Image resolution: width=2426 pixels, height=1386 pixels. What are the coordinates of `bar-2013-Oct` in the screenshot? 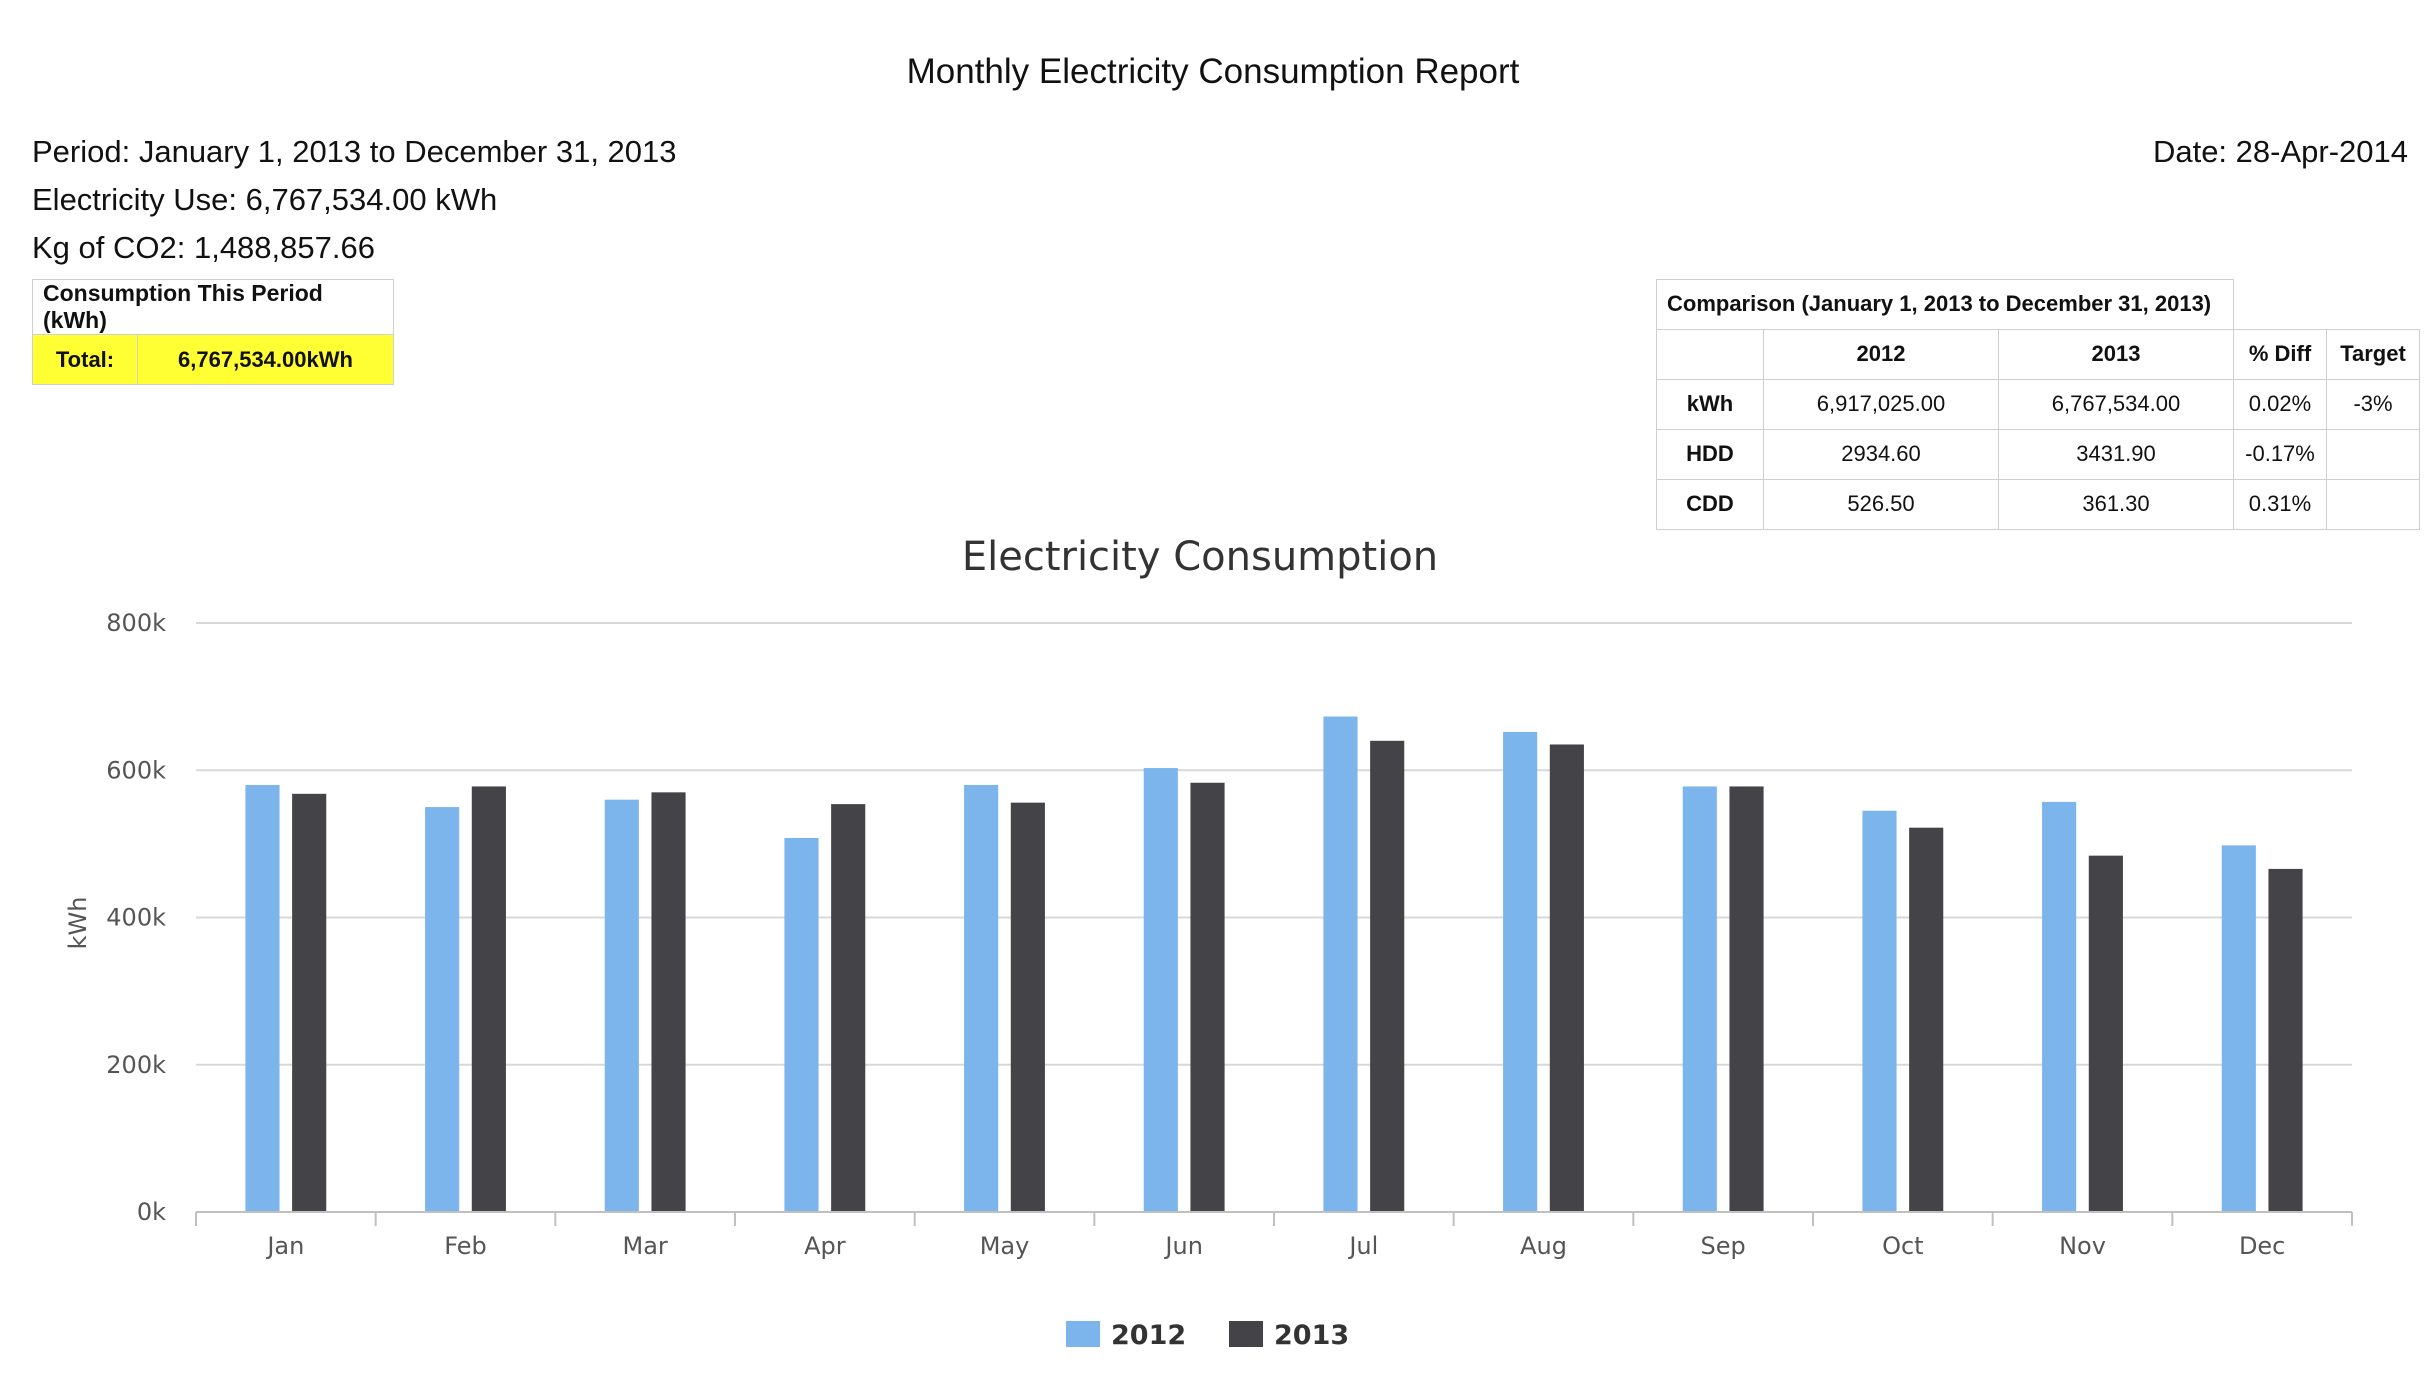 It's located at (1926, 1019).